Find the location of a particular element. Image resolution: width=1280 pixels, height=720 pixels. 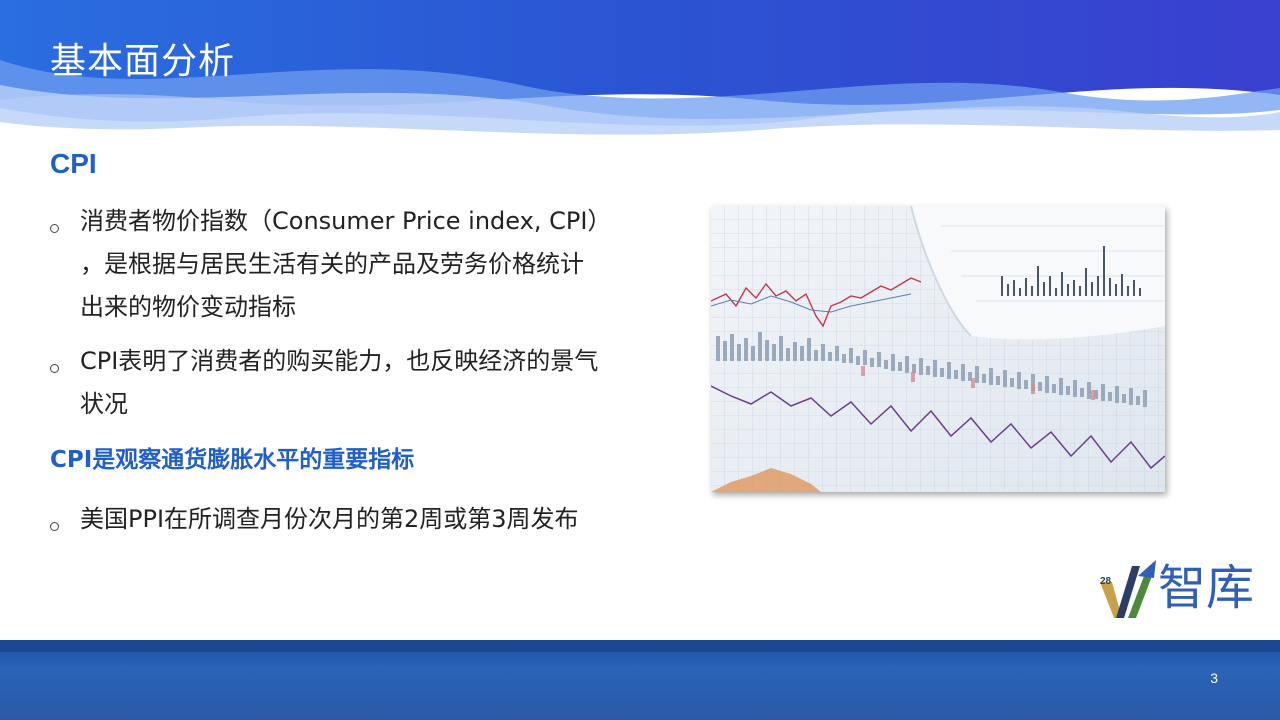

key-point-heading: CPI是观察通货膨胀水平的重要指标 is located at coordinates (232, 460).